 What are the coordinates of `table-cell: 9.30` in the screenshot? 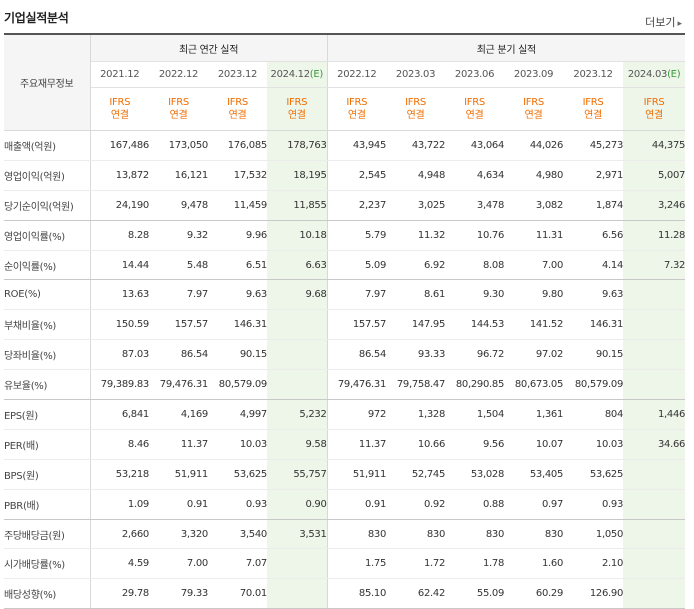 It's located at (474, 295).